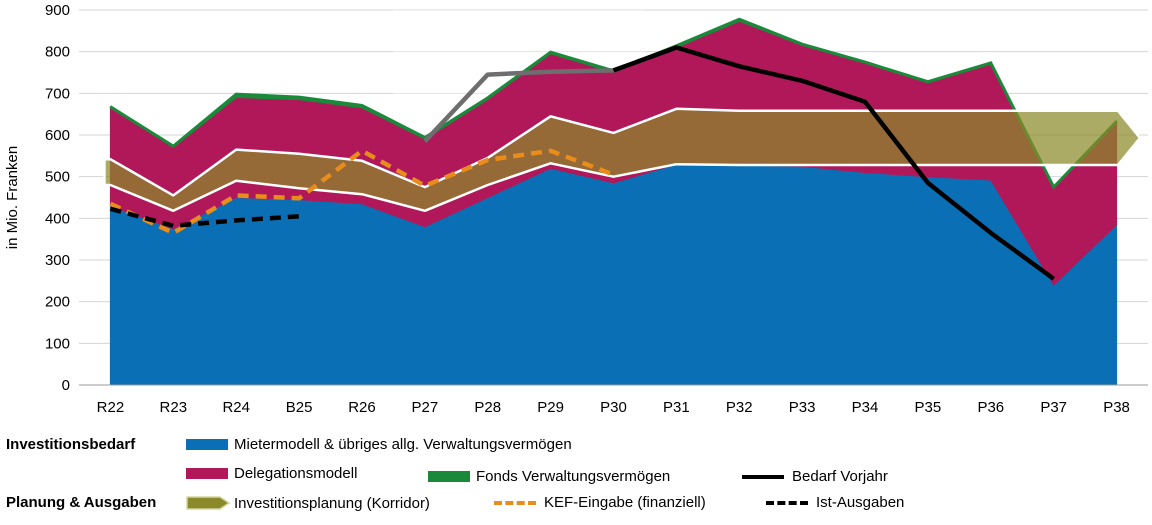 The height and width of the screenshot is (525, 1152). Describe the element at coordinates (515, 502) in the screenshot. I see `legend-swatch-kef` at that location.